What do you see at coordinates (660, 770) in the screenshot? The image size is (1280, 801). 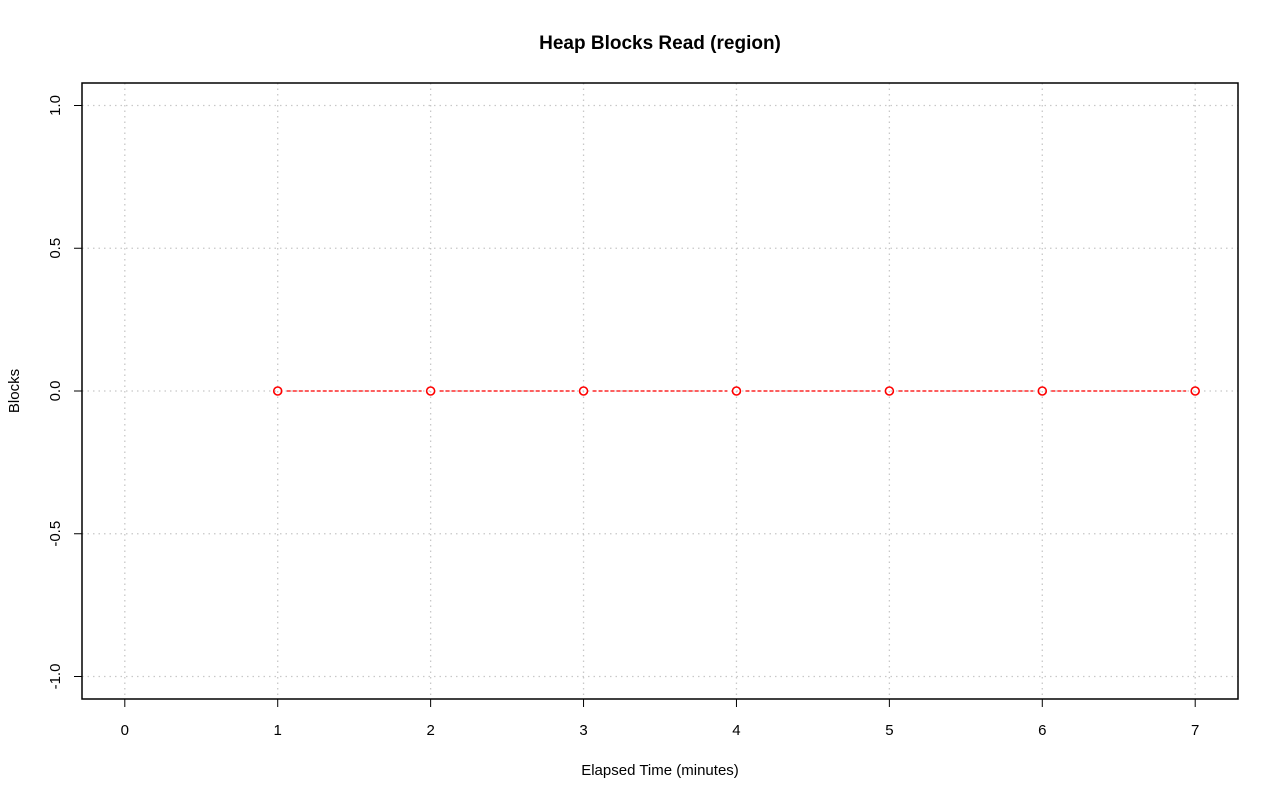 I see `x-axis-label: Elapsed Time (minutes)` at bounding box center [660, 770].